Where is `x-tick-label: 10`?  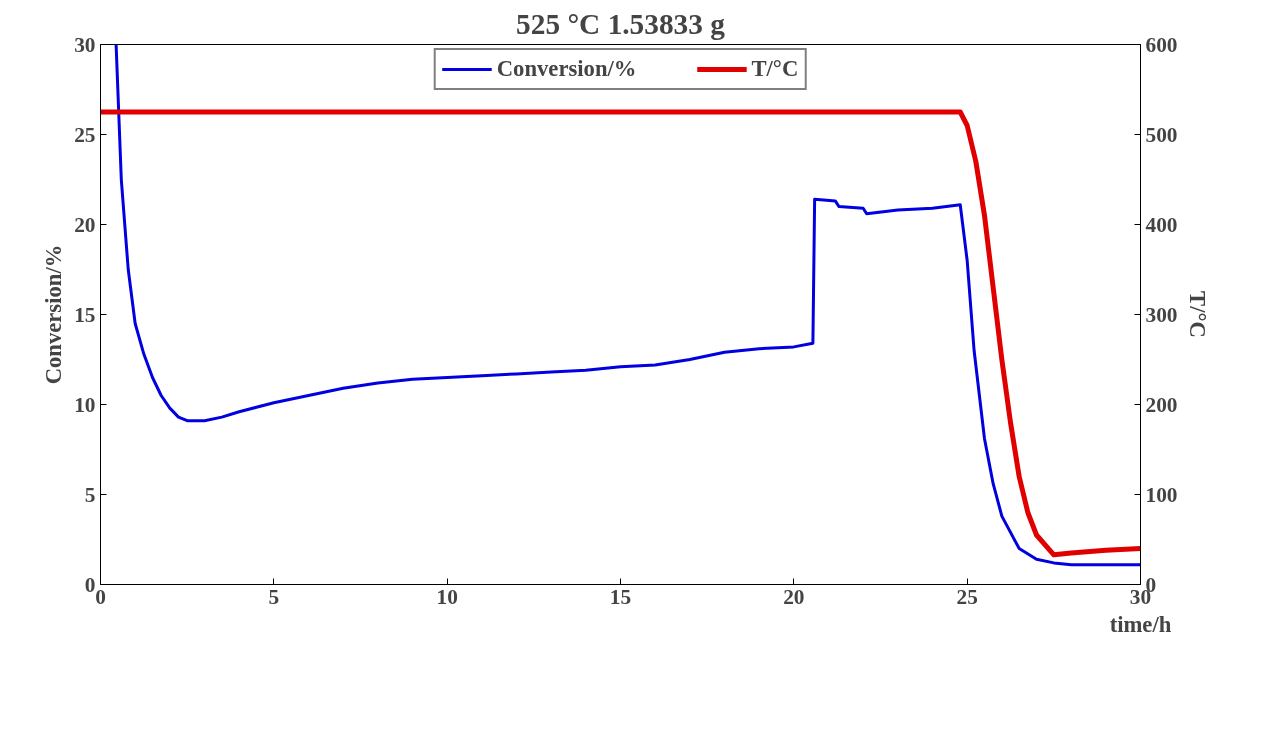
x-tick-label: 10 is located at coordinates (447, 596).